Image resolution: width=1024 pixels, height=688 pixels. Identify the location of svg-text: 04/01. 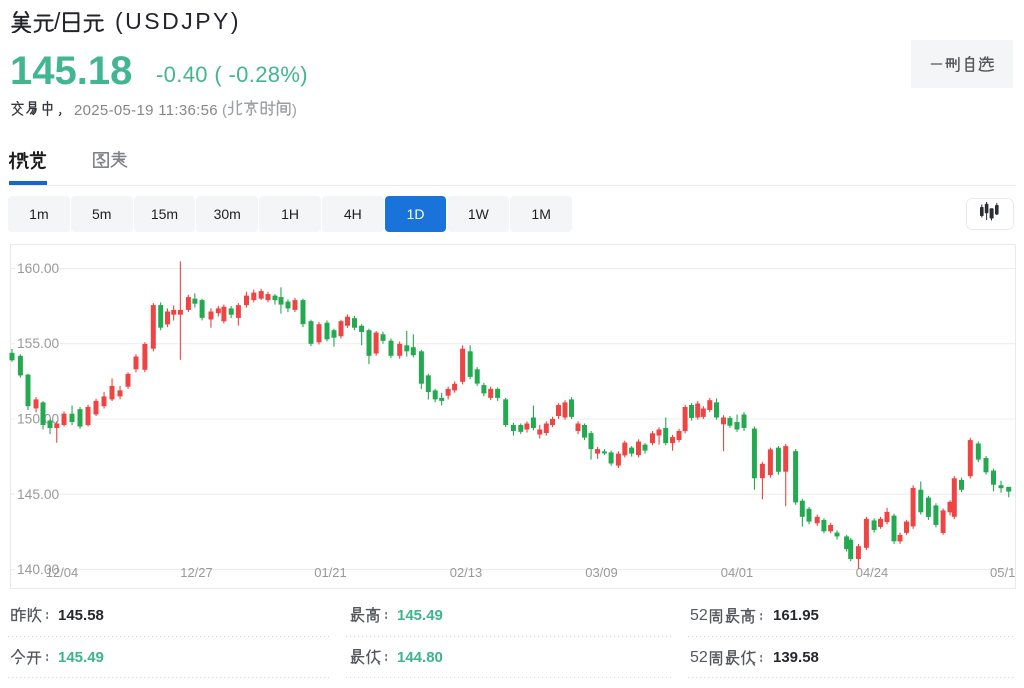
(737, 572).